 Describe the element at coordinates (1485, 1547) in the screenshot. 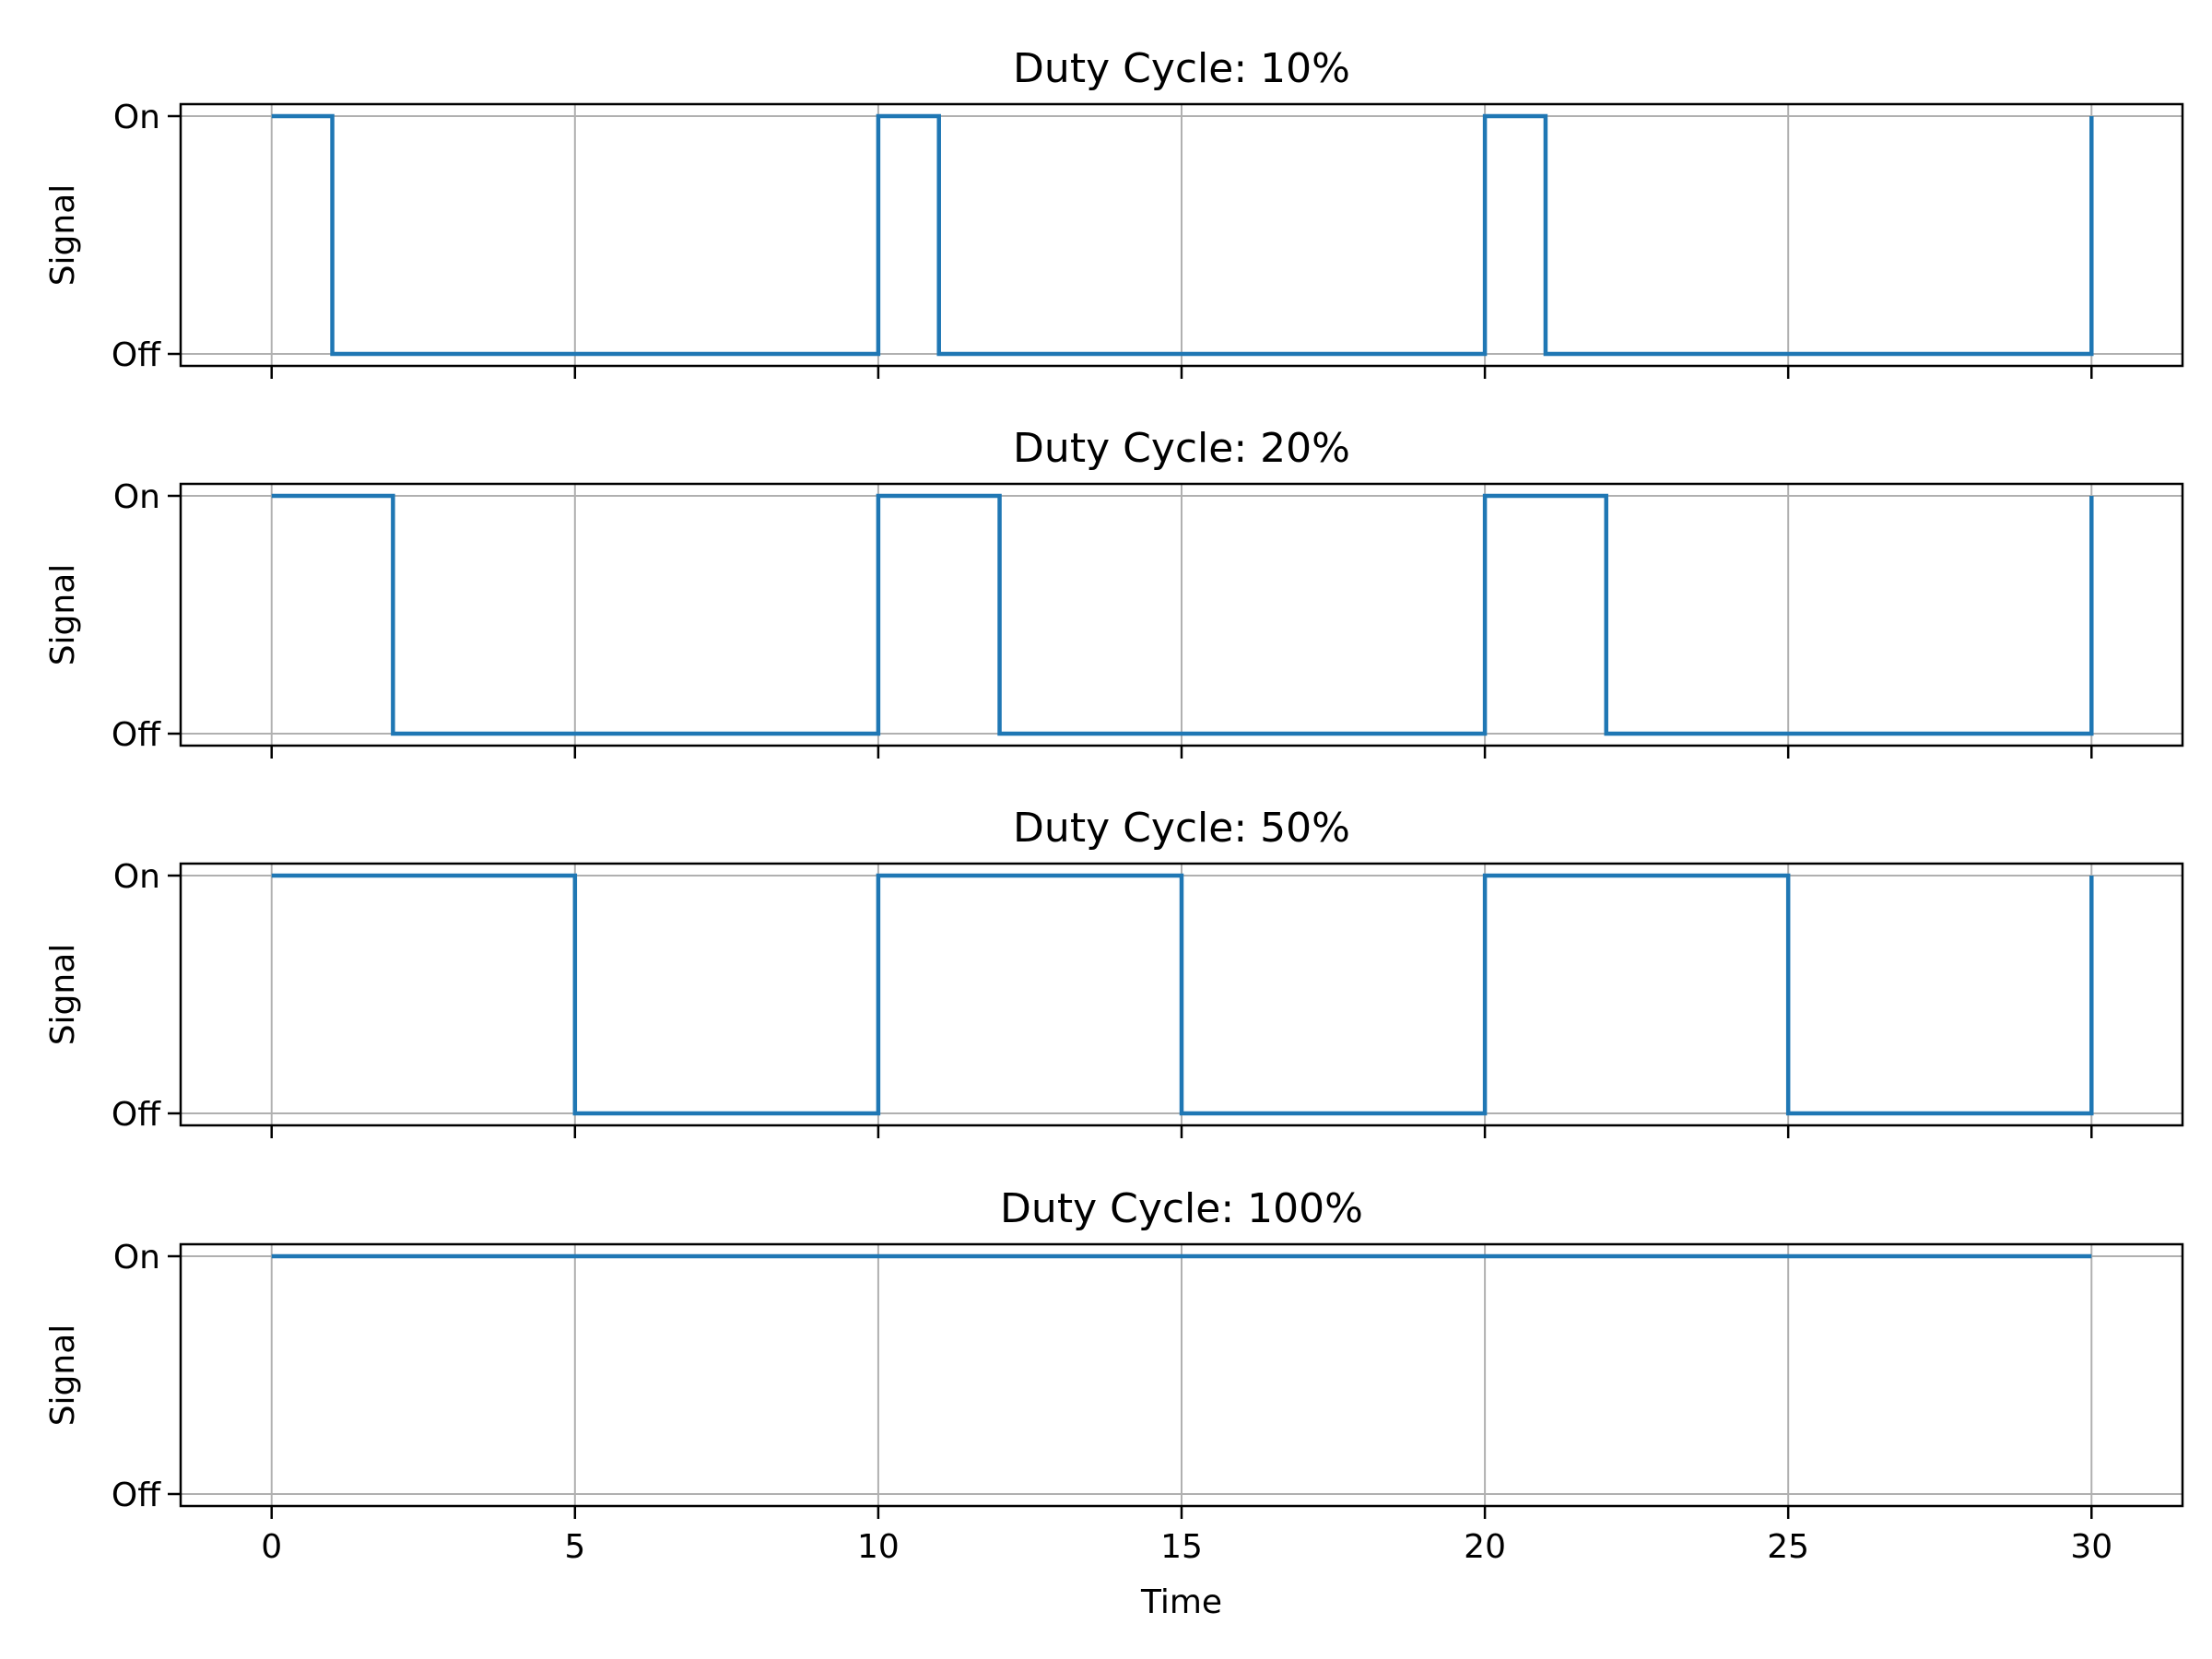

I see `x-tick-label: 20` at that location.